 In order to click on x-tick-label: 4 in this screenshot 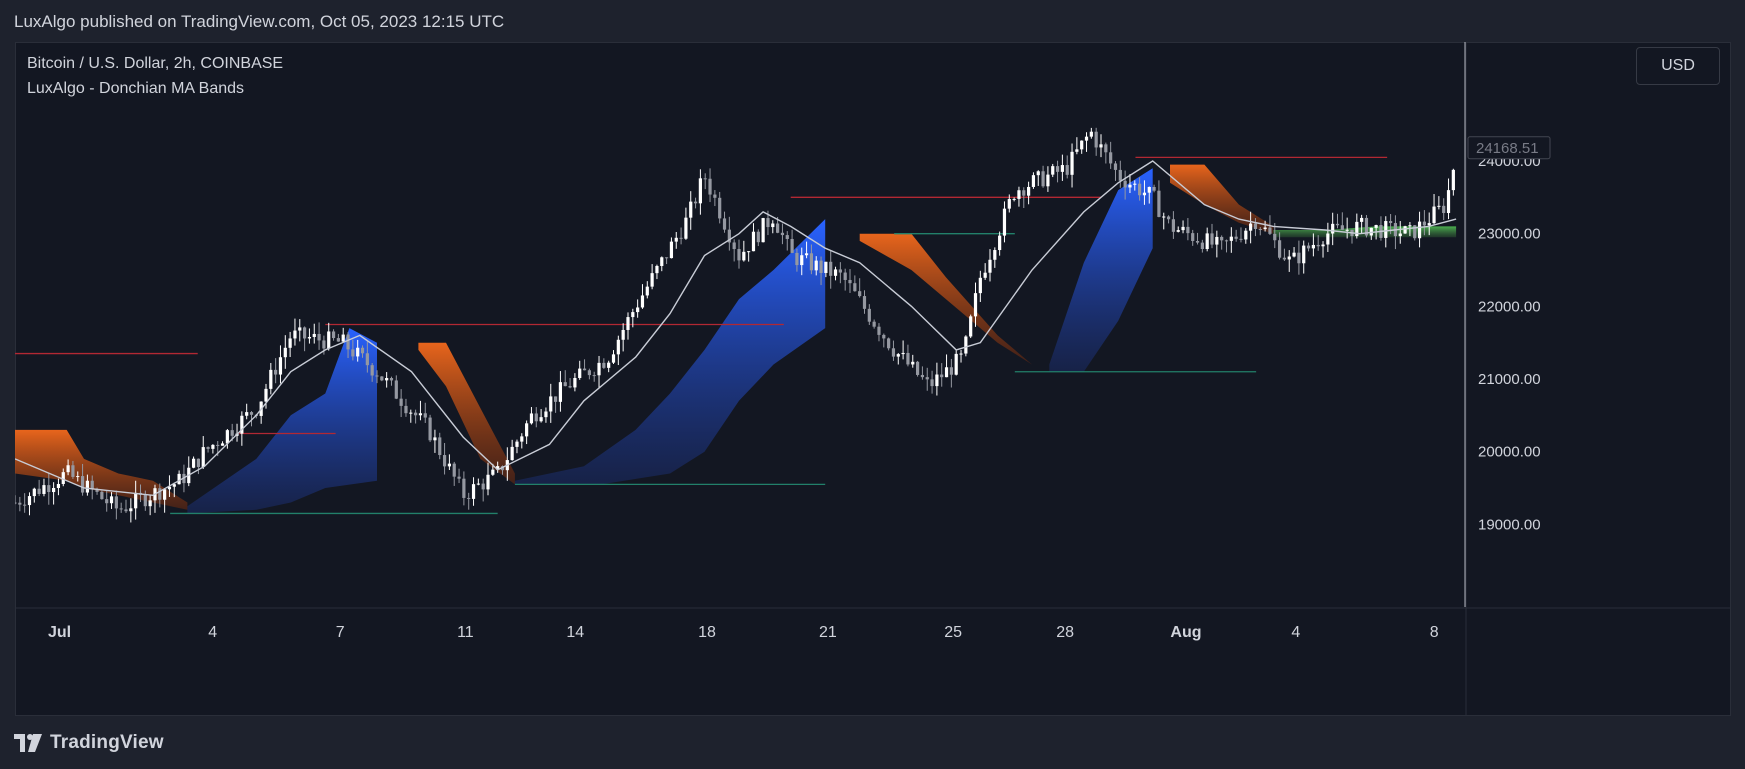, I will do `click(212, 632)`.